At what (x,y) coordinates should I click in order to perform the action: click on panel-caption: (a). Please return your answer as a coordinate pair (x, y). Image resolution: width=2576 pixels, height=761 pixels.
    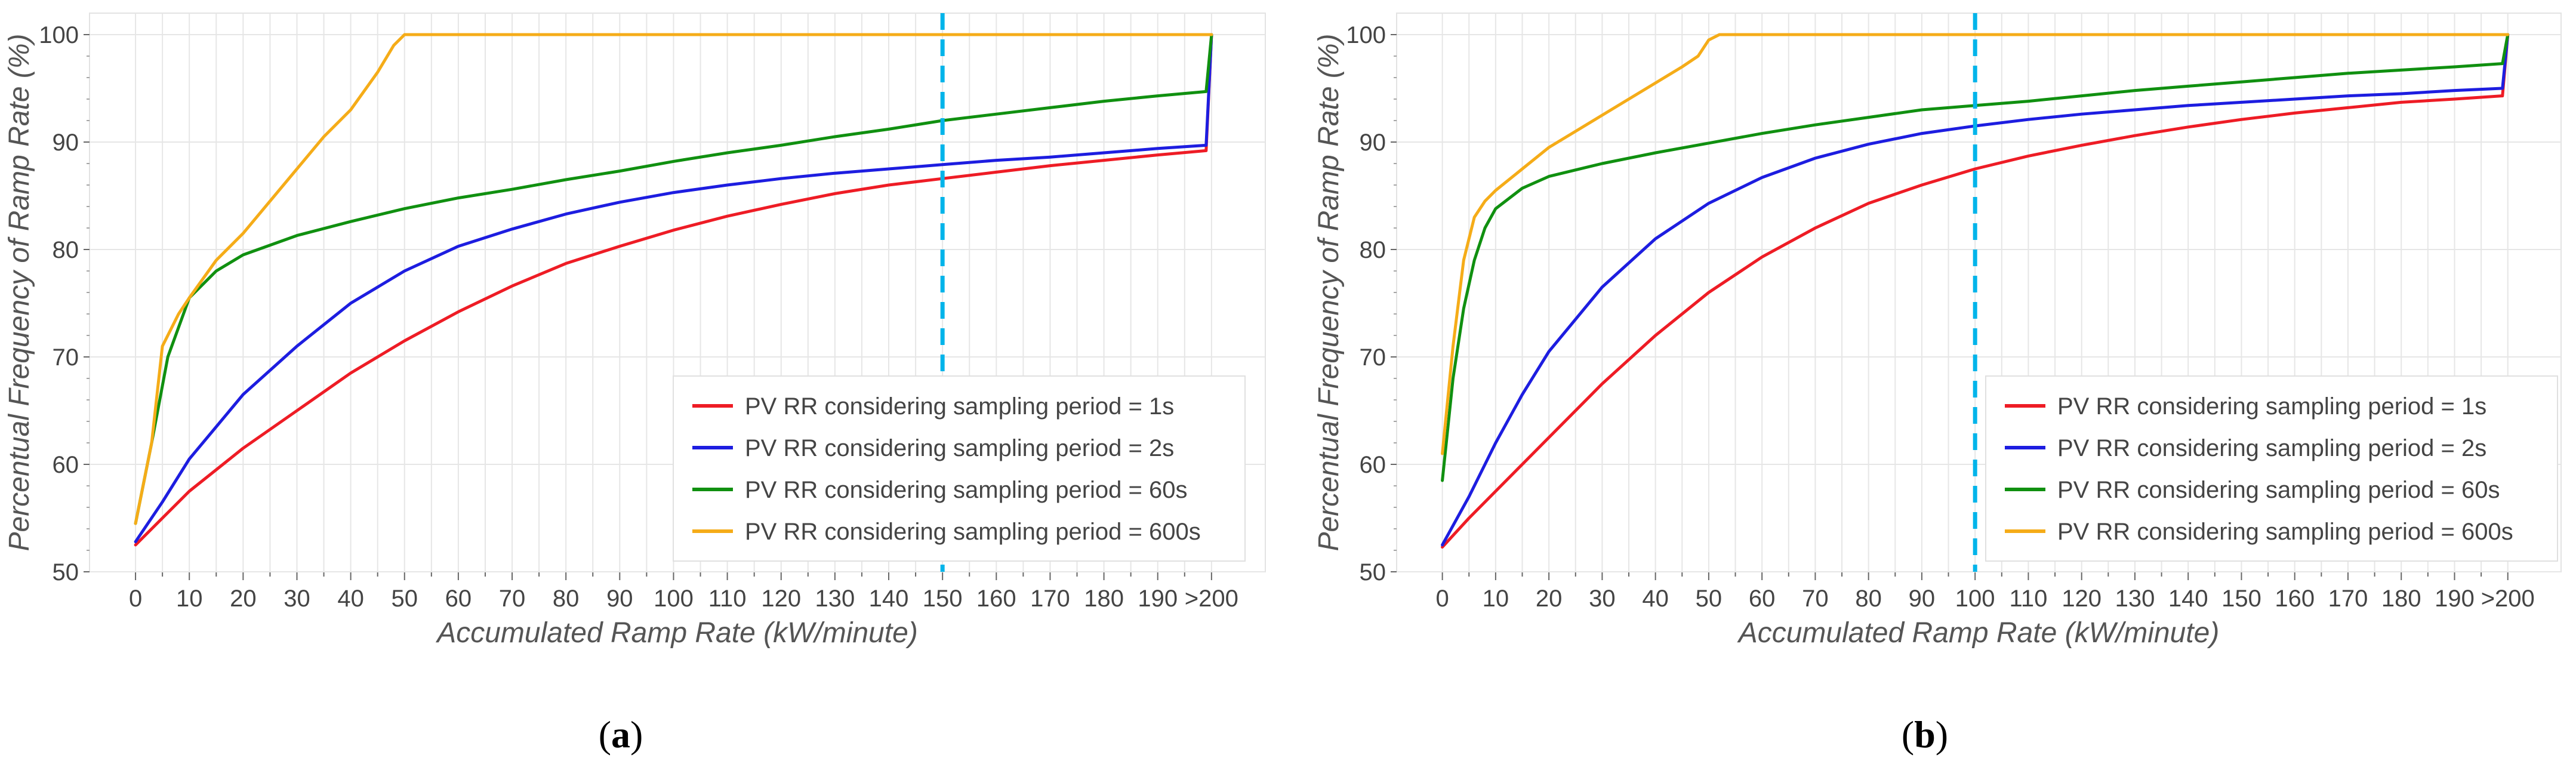
    Looking at the image, I should click on (621, 734).